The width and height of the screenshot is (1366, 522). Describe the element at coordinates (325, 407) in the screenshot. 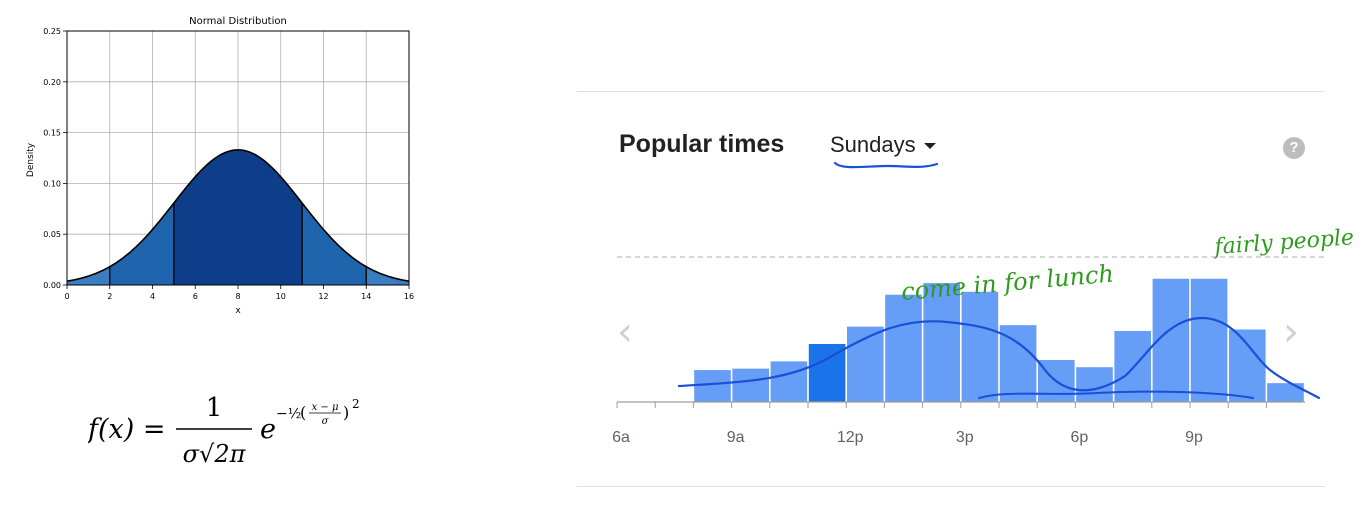

I see `formula-exponent-frac-num: x − μ` at that location.